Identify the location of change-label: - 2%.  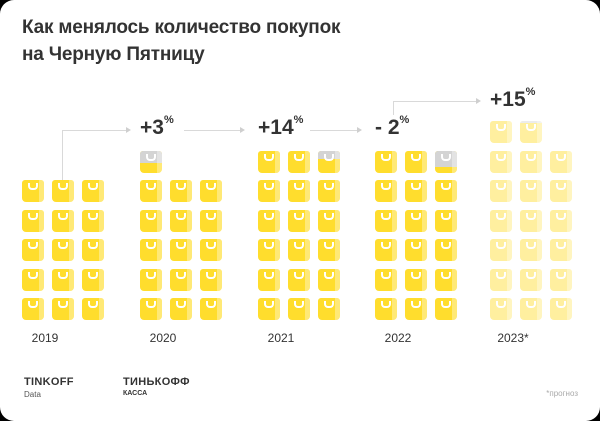
(392, 127).